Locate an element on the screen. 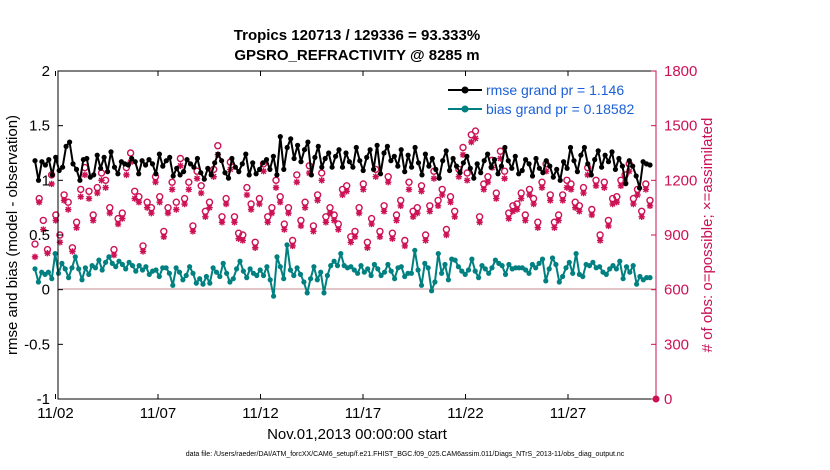 The width and height of the screenshot is (830, 470). y-tick-label: 0.5 is located at coordinates (39, 235).